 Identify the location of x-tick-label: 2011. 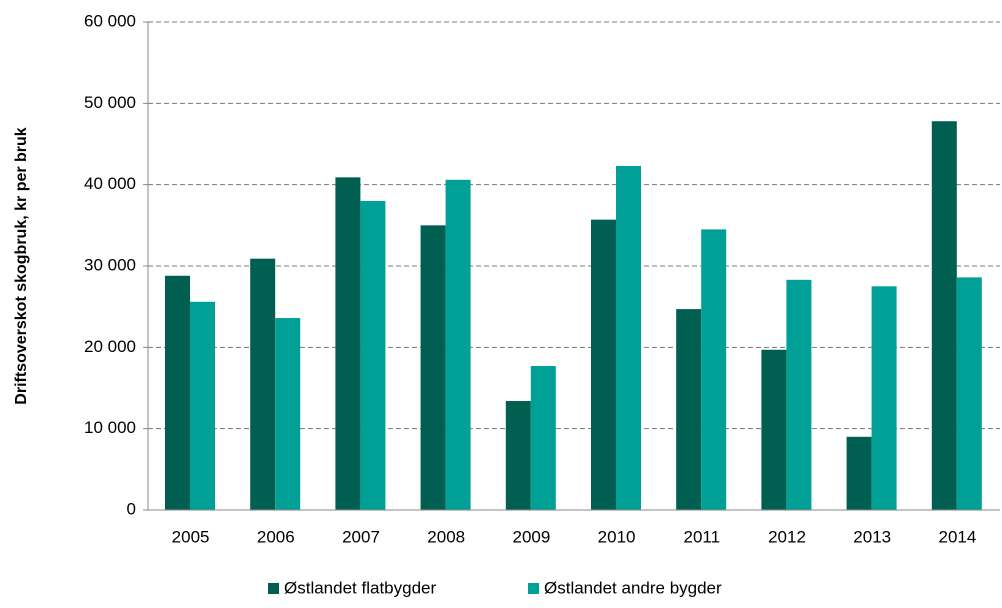
(702, 536).